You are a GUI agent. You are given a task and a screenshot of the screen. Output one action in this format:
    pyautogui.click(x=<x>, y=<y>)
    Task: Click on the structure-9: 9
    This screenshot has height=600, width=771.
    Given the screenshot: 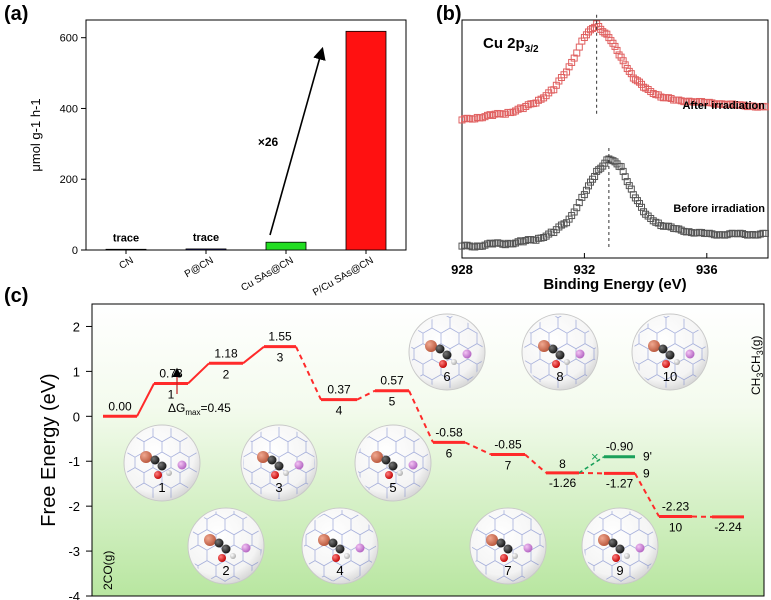 What is the action you would take?
    pyautogui.click(x=620, y=546)
    